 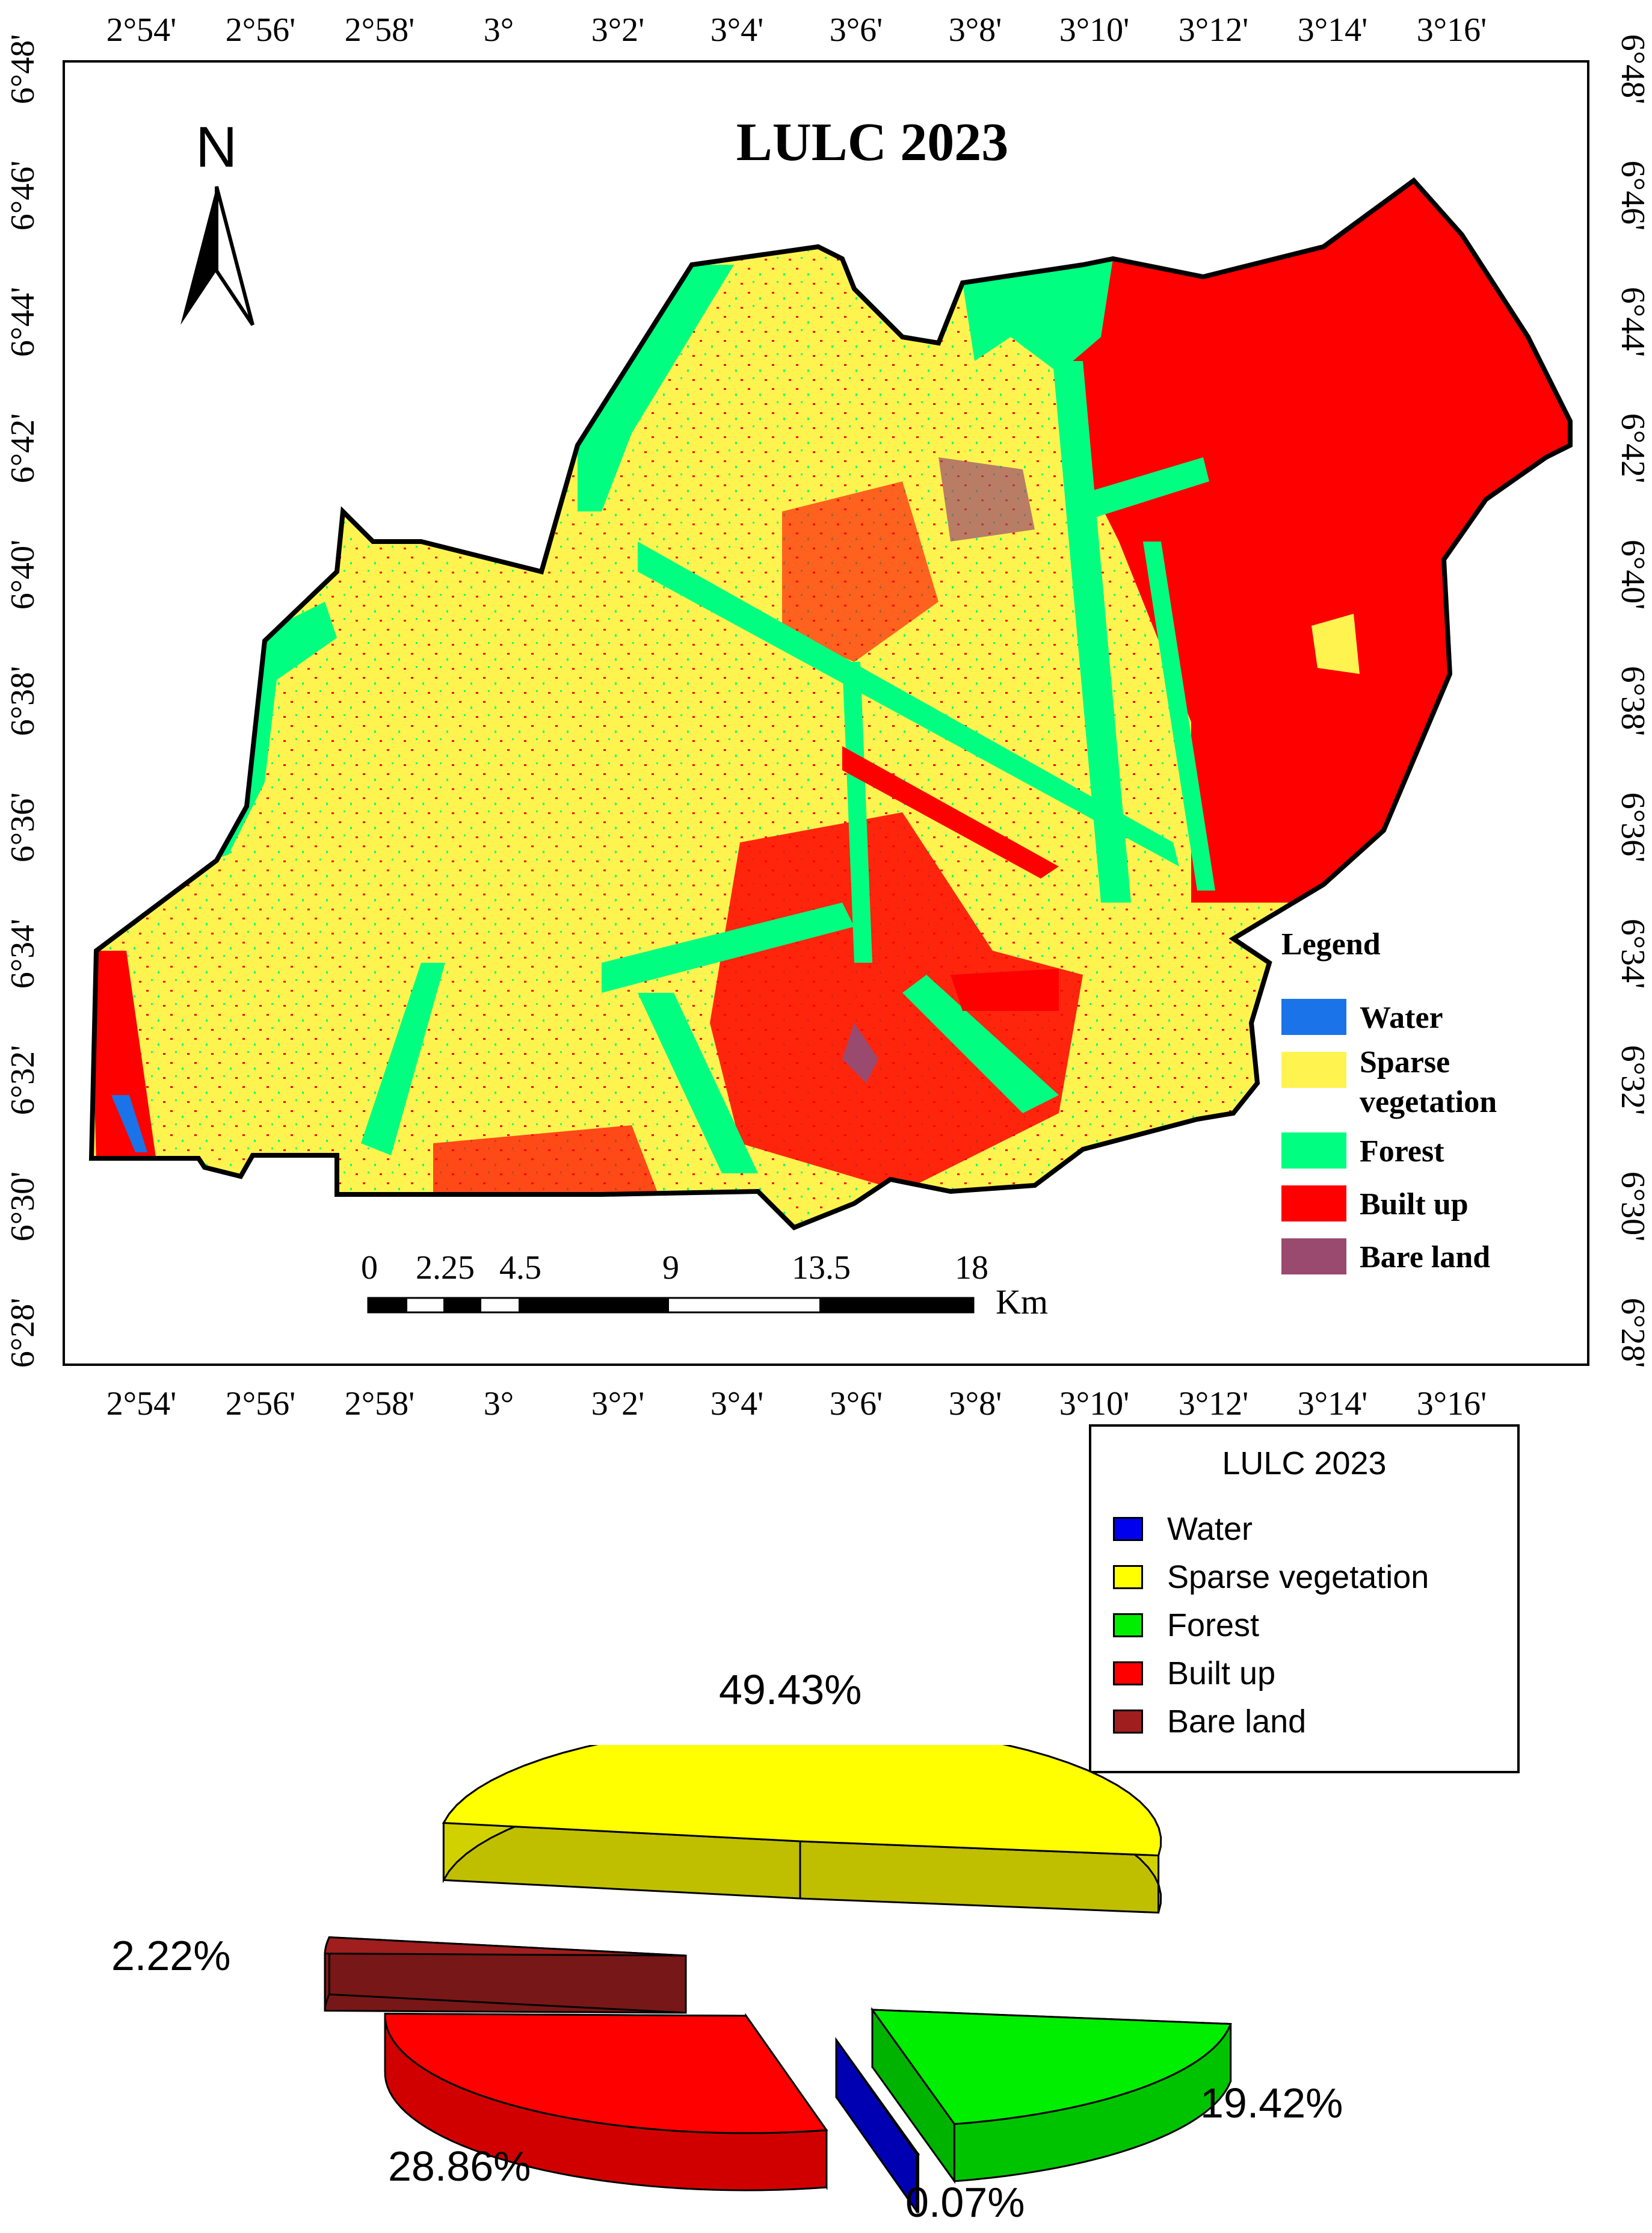 I want to click on lat-tick-left-1: 6°30', so click(x=23, y=1206).